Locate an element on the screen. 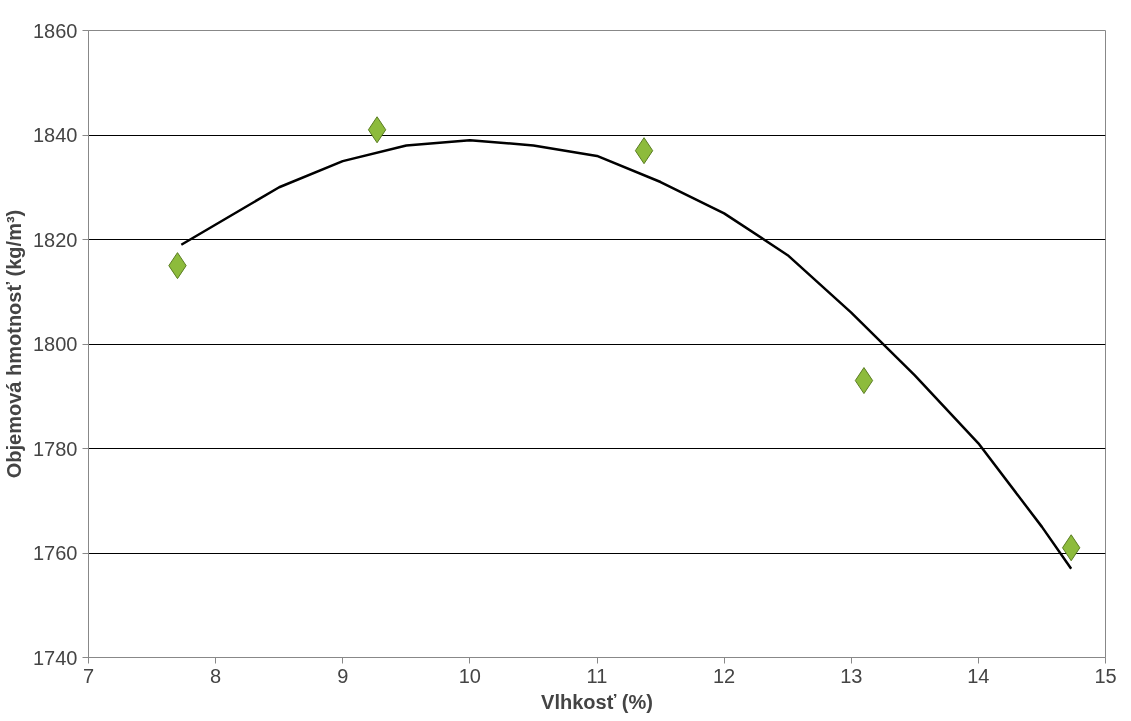  x-tick-label: 13 is located at coordinates (851, 675).